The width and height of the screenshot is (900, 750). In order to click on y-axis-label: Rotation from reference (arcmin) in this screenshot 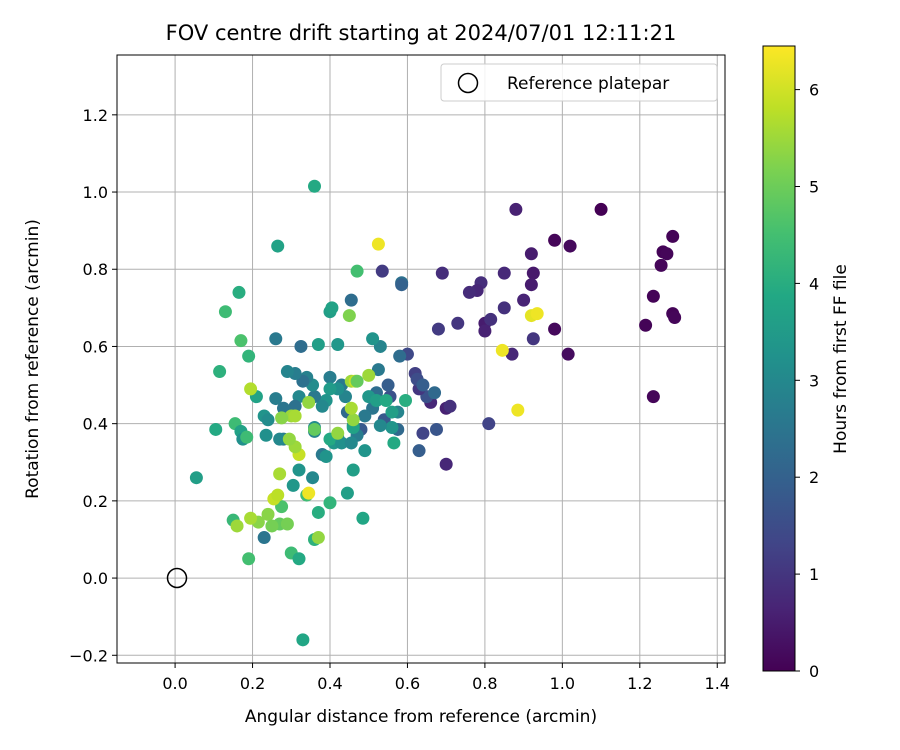, I will do `click(33, 359)`.